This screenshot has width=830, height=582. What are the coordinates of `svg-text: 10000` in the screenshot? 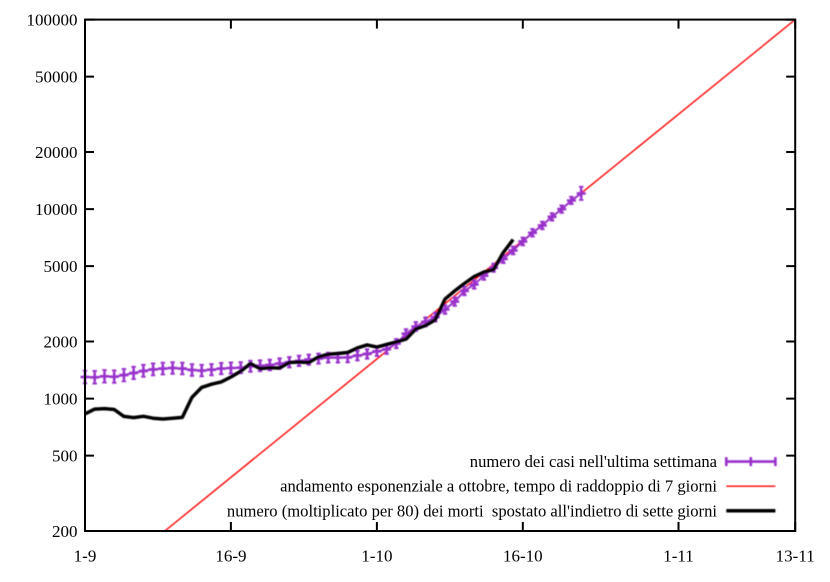 It's located at (56, 209).